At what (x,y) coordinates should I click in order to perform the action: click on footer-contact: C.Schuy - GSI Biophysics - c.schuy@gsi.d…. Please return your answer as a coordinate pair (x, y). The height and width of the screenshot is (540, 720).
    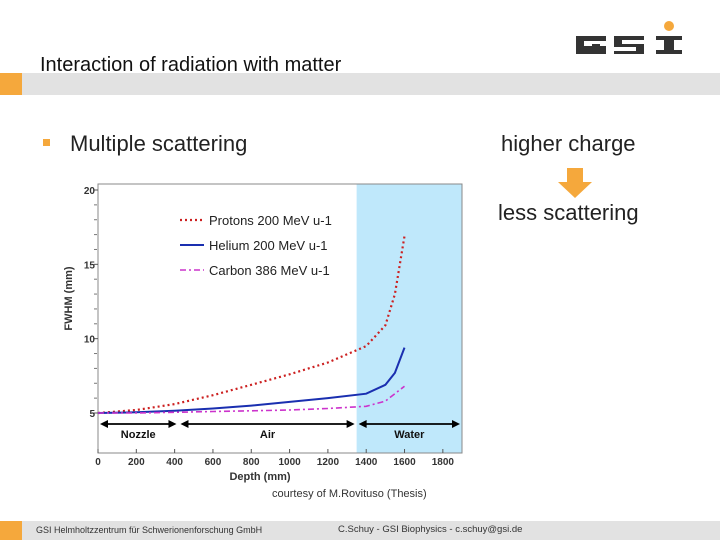
    Looking at the image, I should click on (430, 529).